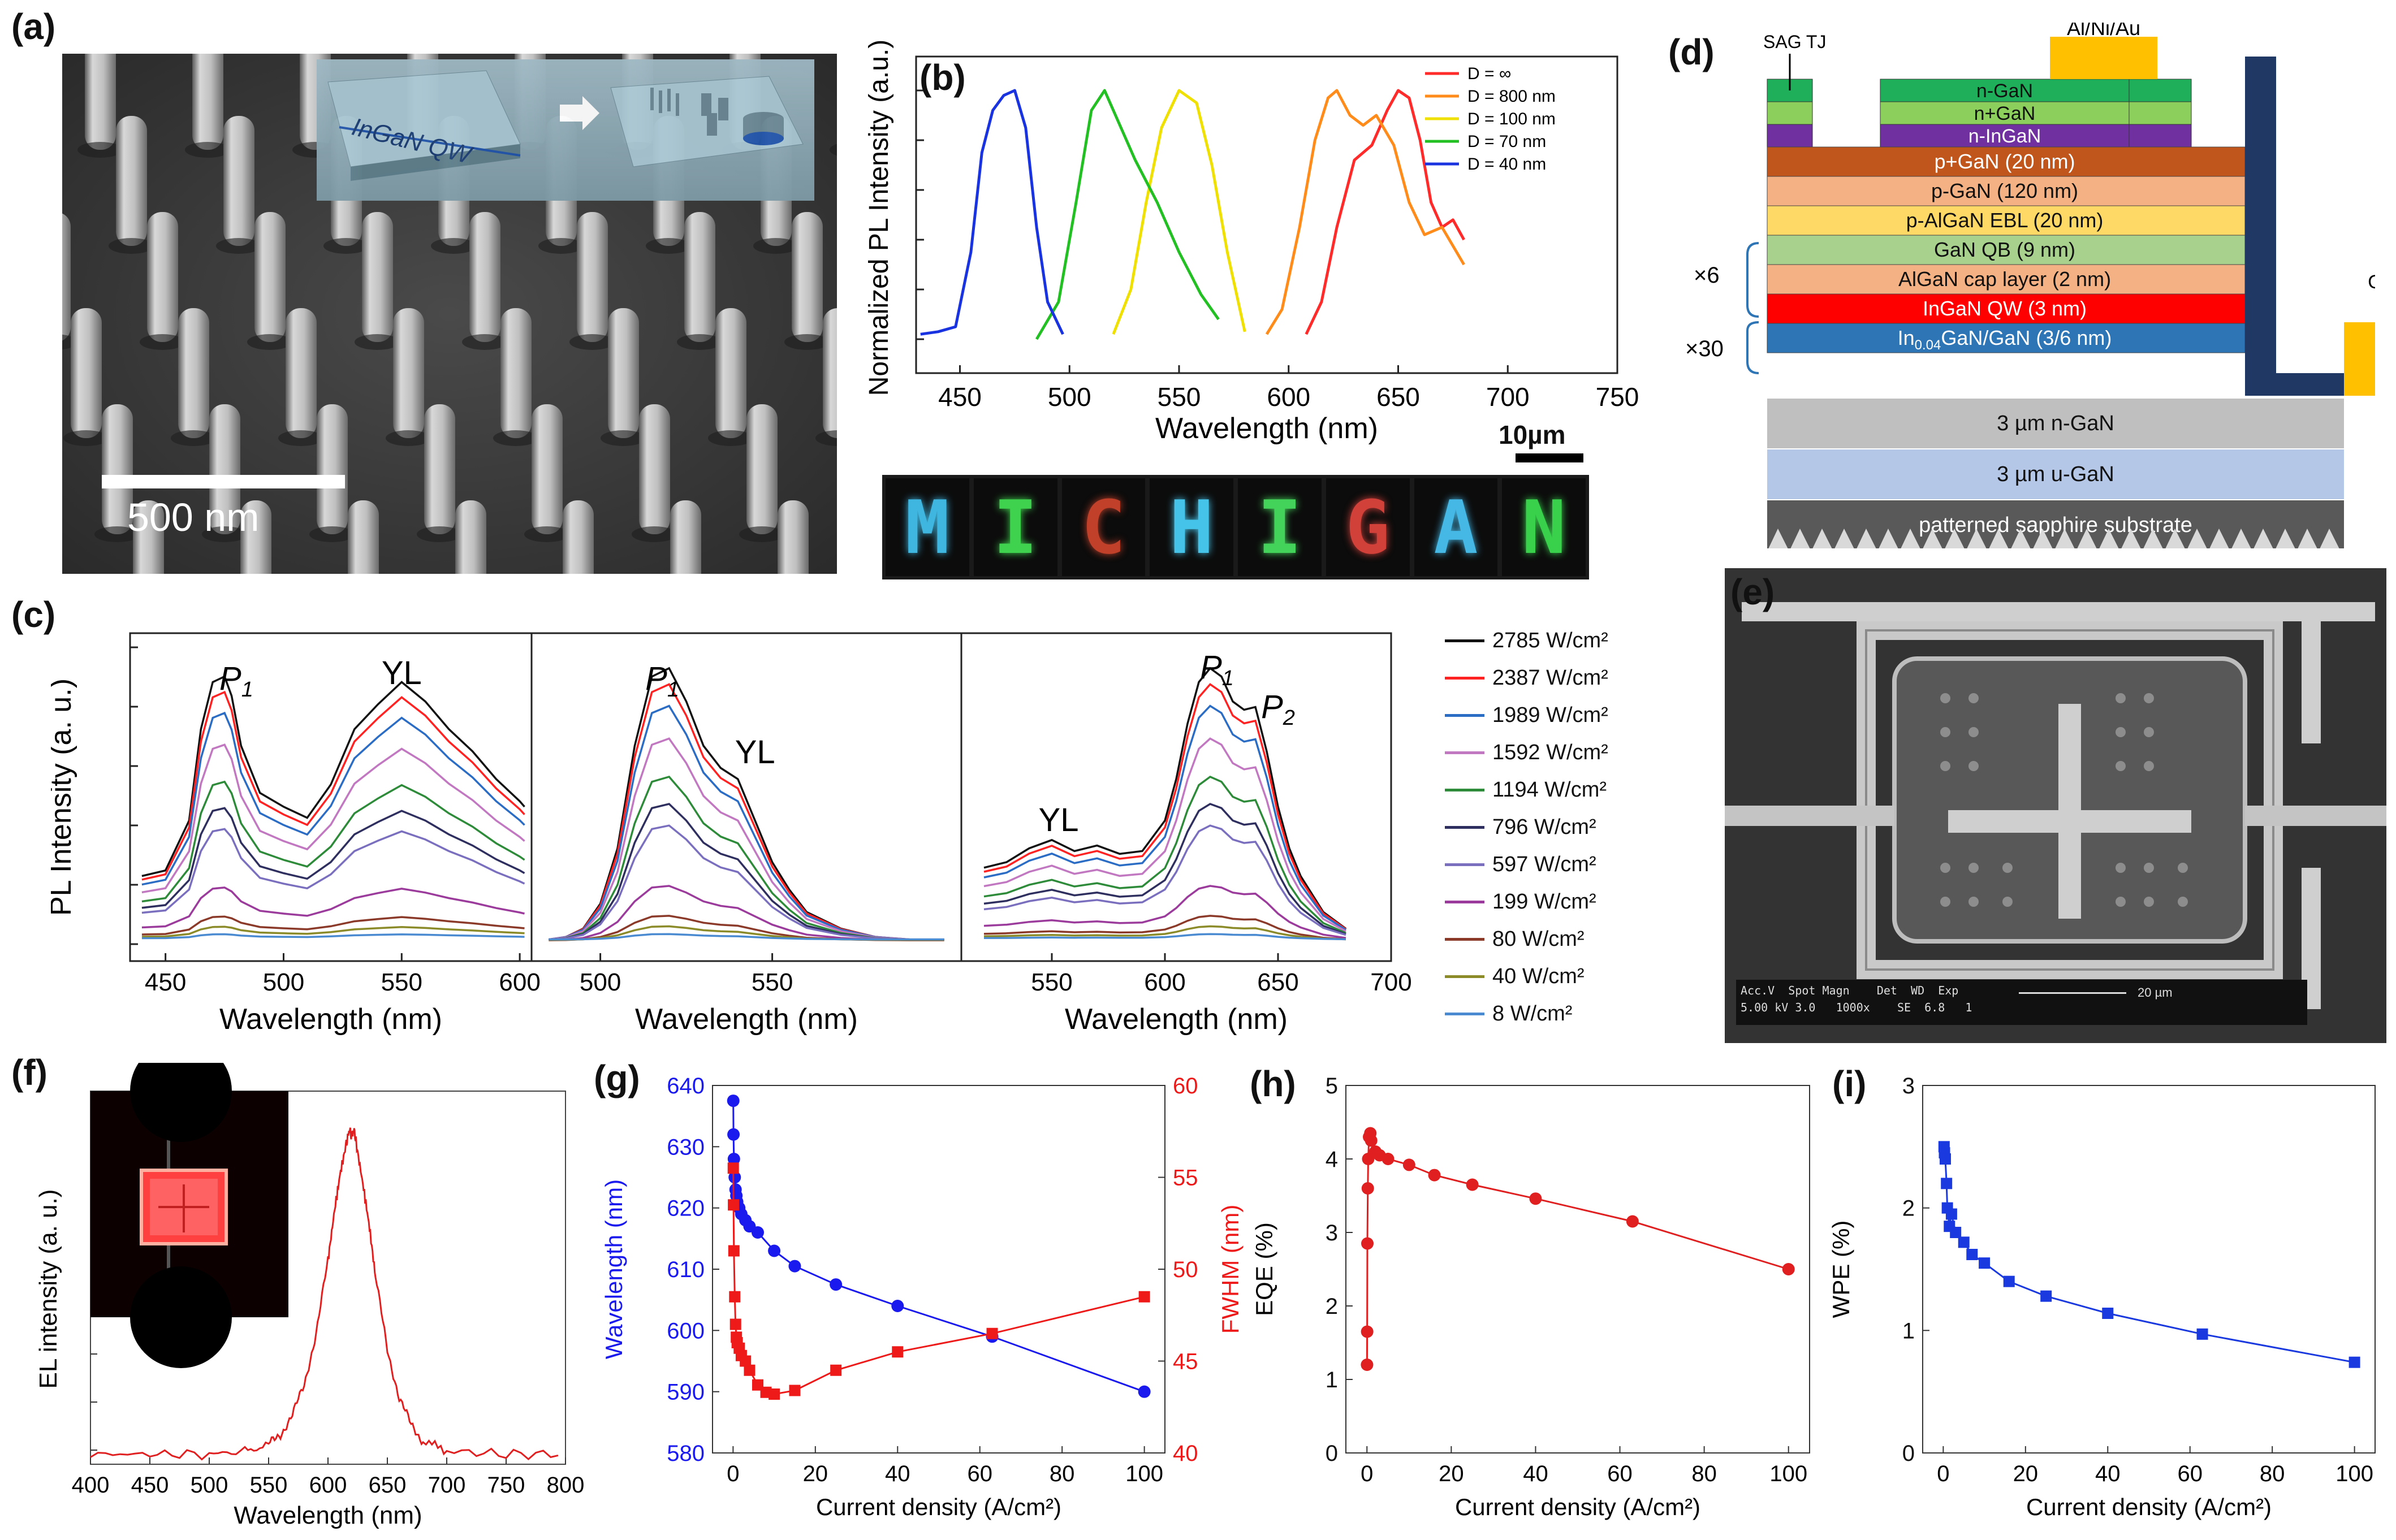 The width and height of the screenshot is (2396, 1540). I want to click on series-line-D = 40 nm, so click(992, 212).